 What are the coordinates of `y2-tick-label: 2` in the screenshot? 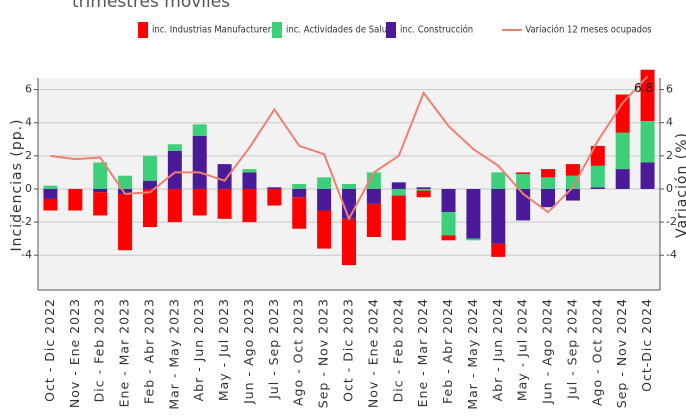 It's located at (669, 155).